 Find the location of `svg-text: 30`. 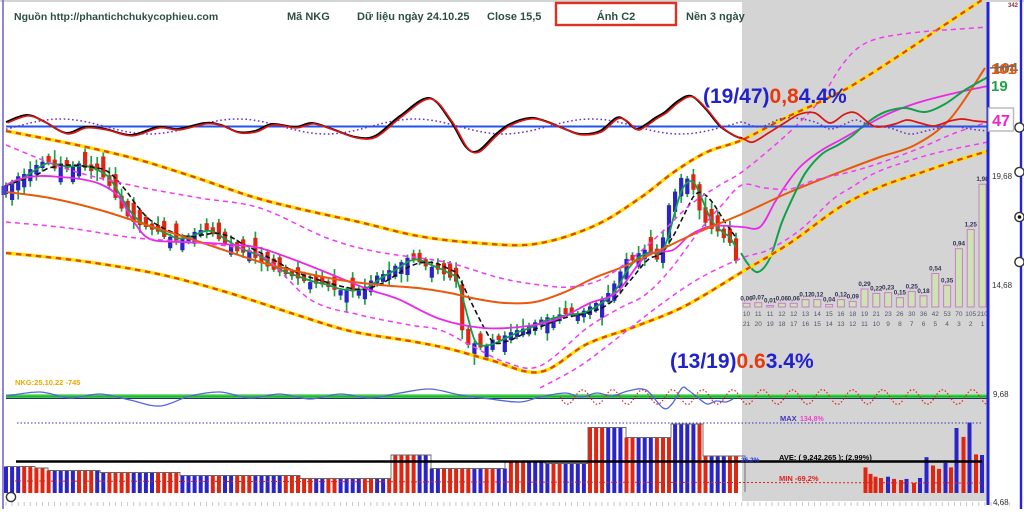

svg-text: 30 is located at coordinates (912, 314).